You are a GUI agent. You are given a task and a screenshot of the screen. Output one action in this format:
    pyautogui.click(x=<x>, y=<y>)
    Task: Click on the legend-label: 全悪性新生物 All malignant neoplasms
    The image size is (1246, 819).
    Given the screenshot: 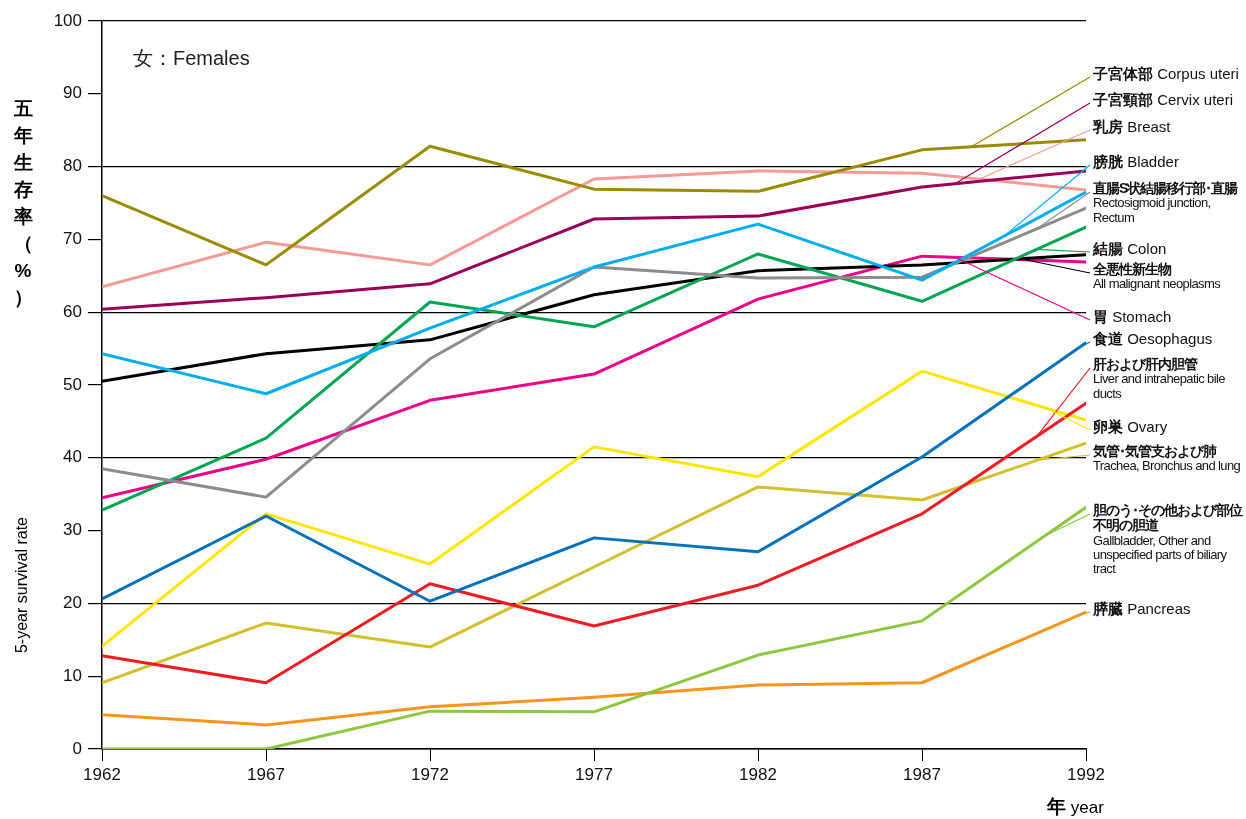 What is the action you would take?
    pyautogui.click(x=1157, y=276)
    